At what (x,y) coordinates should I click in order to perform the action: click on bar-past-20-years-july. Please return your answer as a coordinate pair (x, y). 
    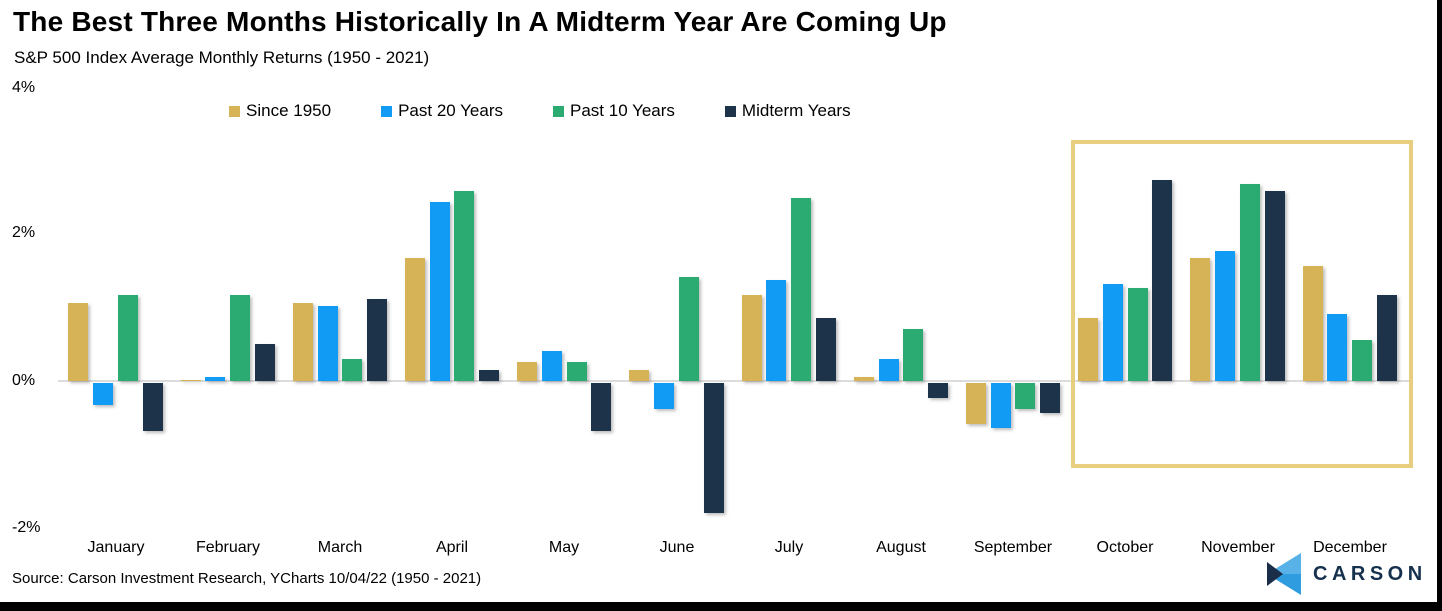
    Looking at the image, I should click on (776, 330).